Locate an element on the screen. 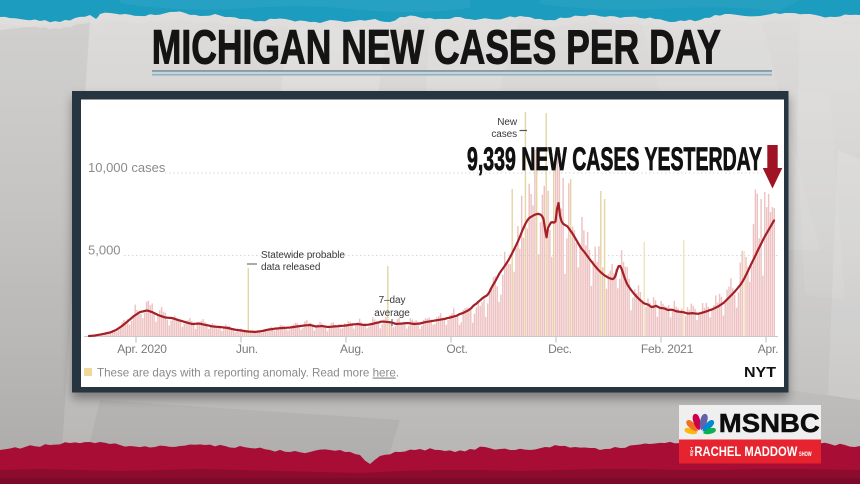 This screenshot has width=860, height=484. svg-text: New is located at coordinates (507, 122).